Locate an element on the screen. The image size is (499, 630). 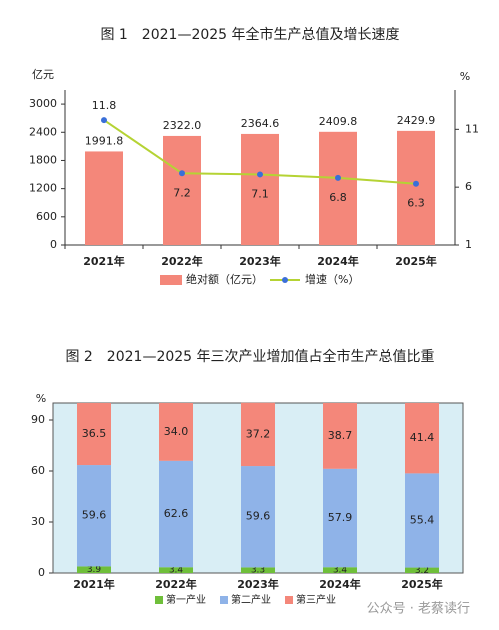
watermark: 公众号 · 老蔡读行 is located at coordinates (418, 609).